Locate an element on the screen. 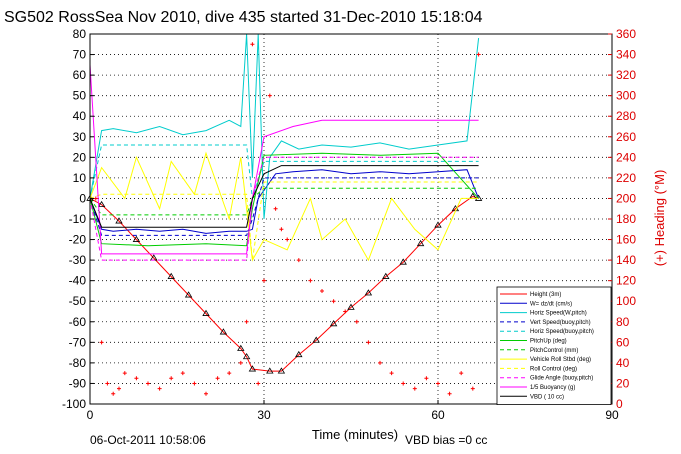  legend-label-3: Vert Speed(buoy,pitch) is located at coordinates (560, 323).